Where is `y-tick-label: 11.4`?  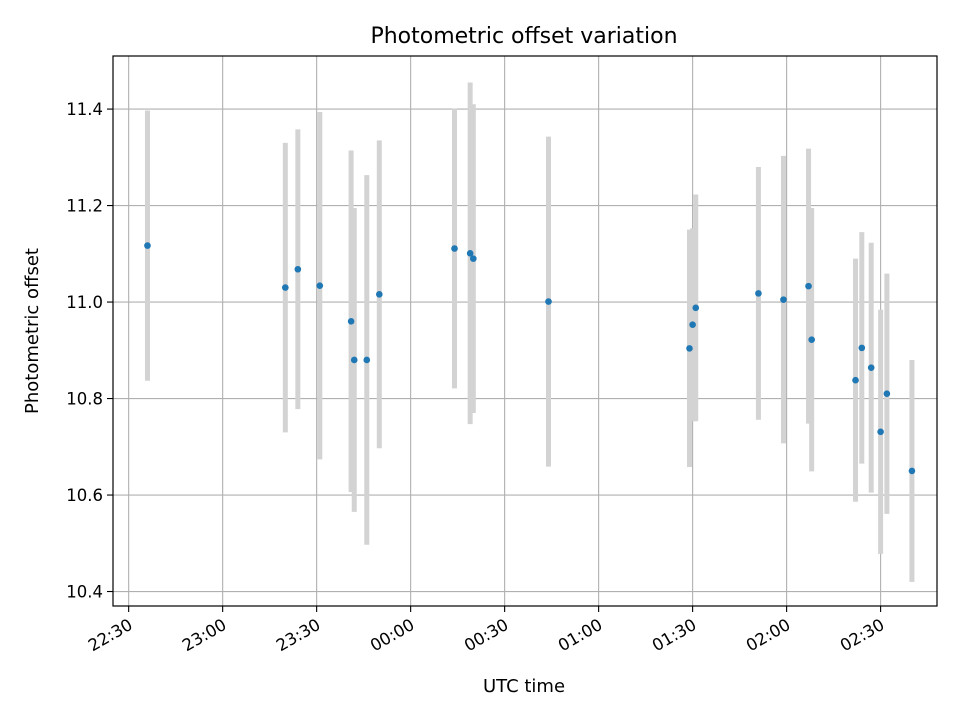 y-tick-label: 11.4 is located at coordinates (84, 109).